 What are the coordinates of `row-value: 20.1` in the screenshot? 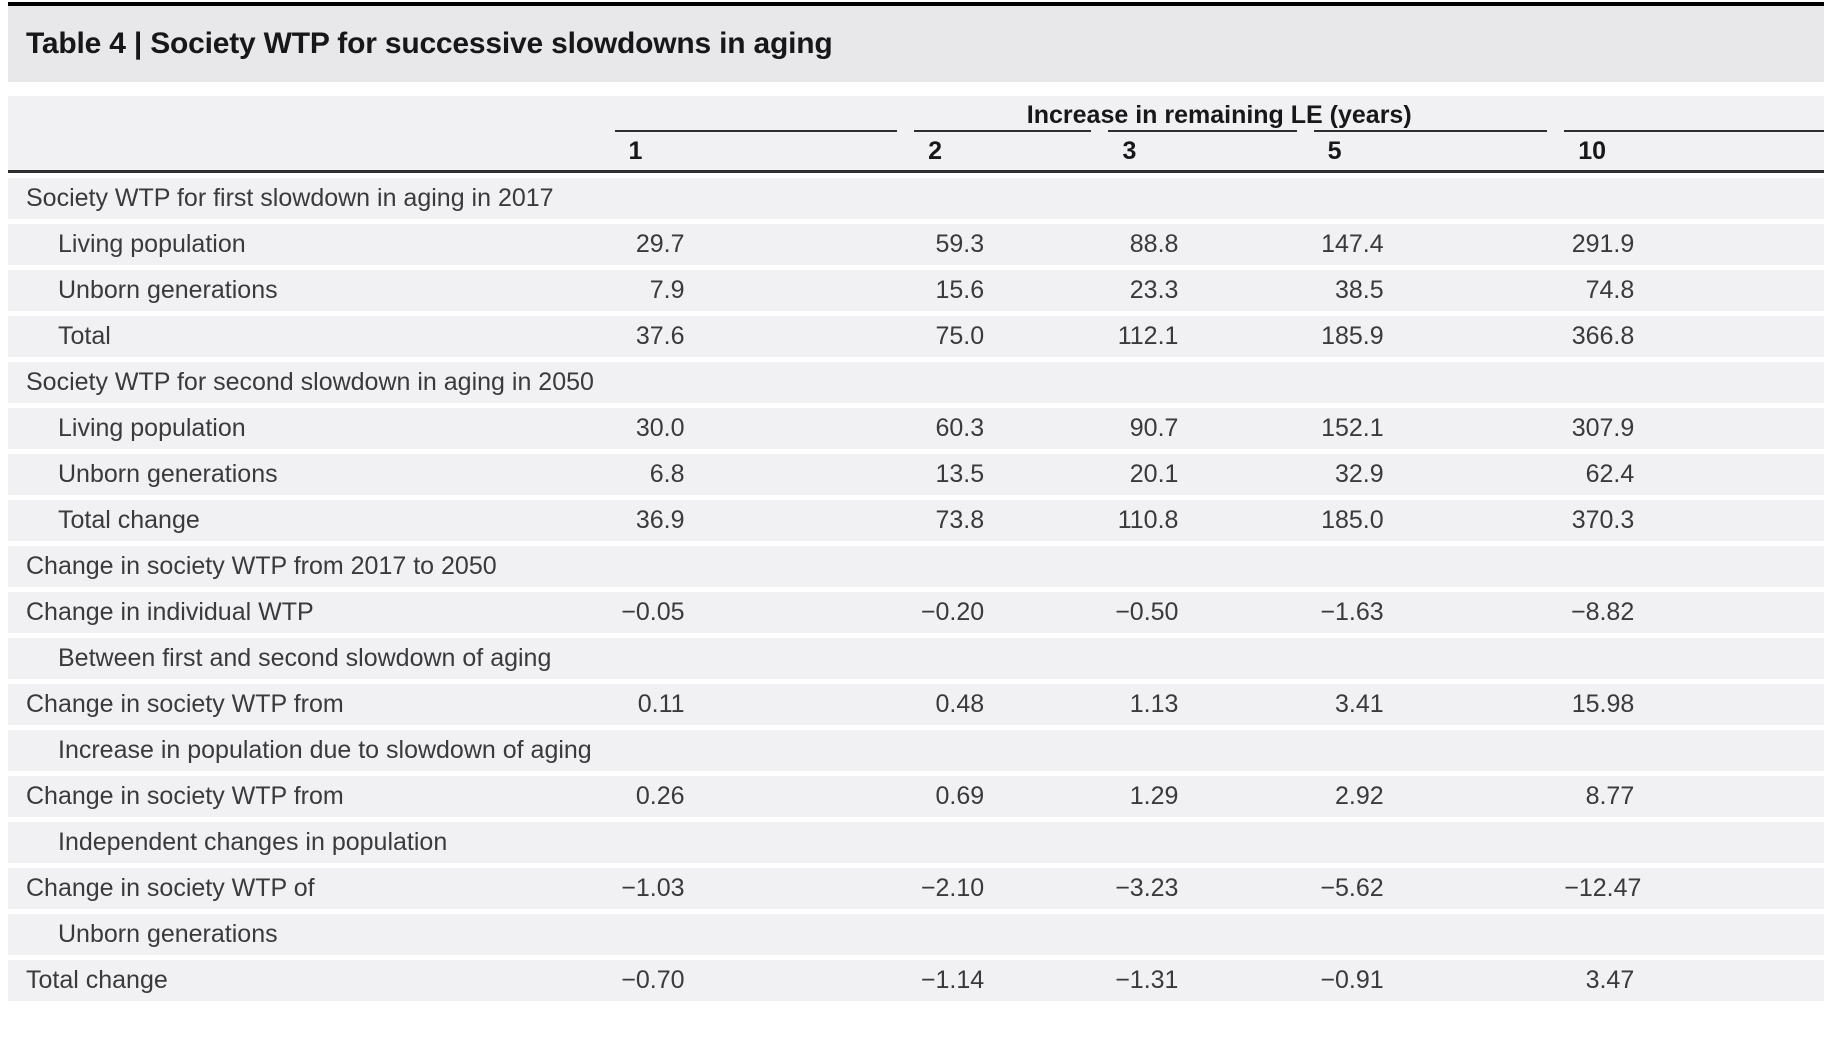 It's located at (1210, 474).